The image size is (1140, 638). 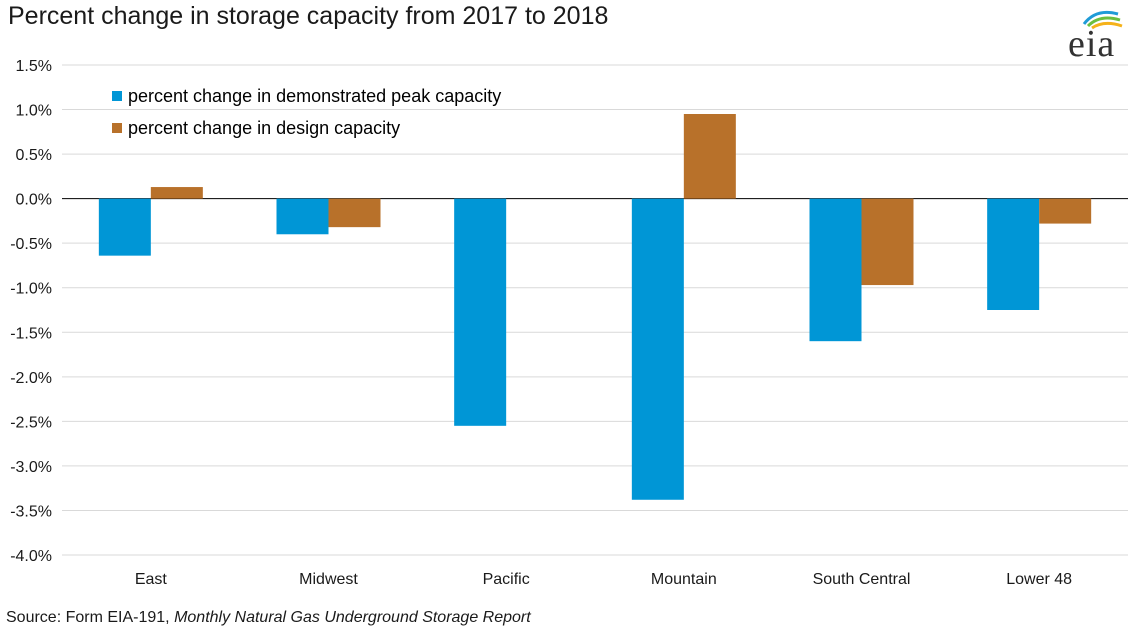 What do you see at coordinates (34, 155) in the screenshot?
I see `y-tick-label: 0.5%` at bounding box center [34, 155].